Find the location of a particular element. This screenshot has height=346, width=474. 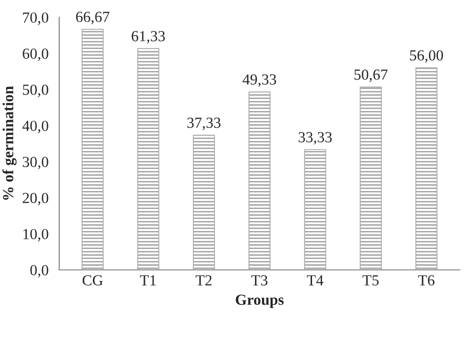

data-label: 49,33 is located at coordinates (259, 80).